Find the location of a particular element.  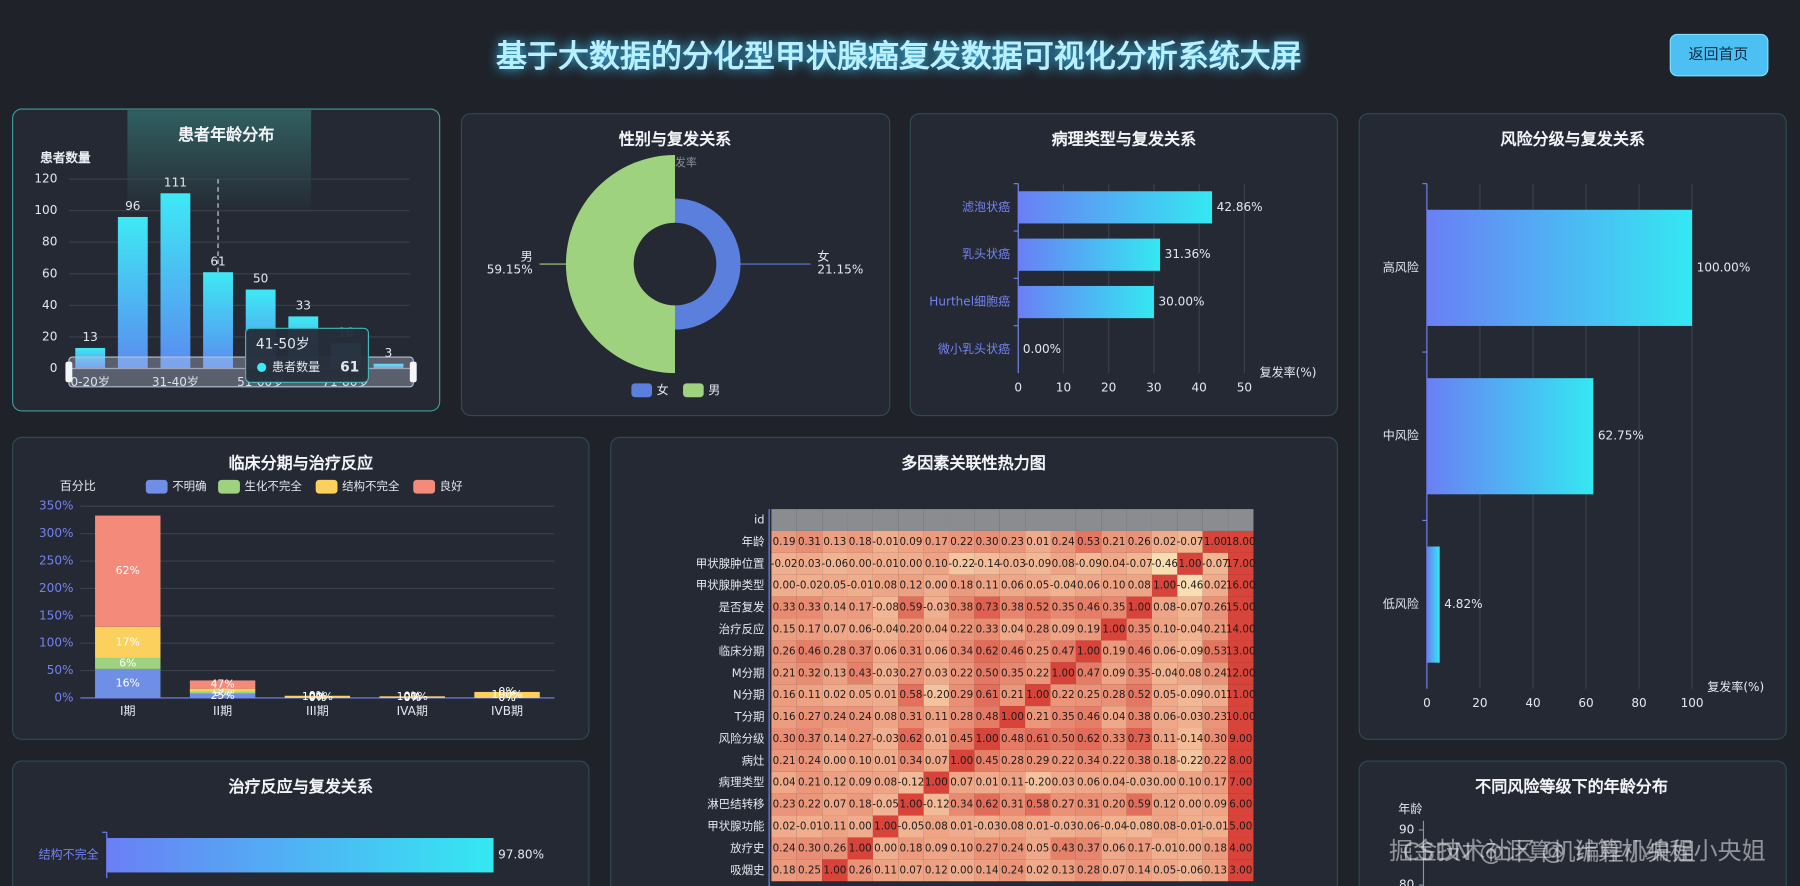

row-label: 甲状腺功能 is located at coordinates (736, 826).